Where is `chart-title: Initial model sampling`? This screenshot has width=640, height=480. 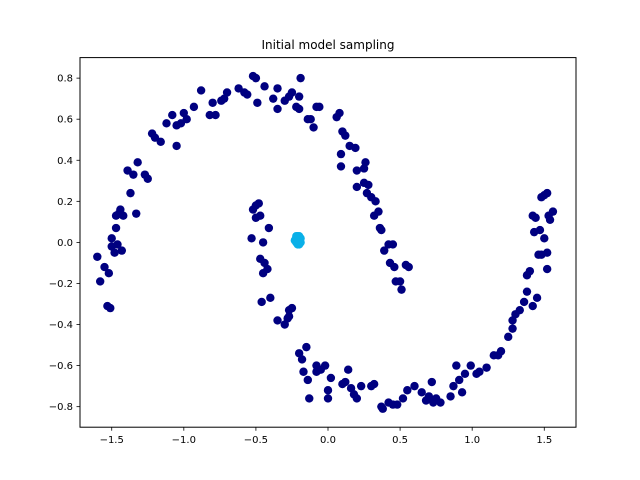 chart-title: Initial model sampling is located at coordinates (327, 45).